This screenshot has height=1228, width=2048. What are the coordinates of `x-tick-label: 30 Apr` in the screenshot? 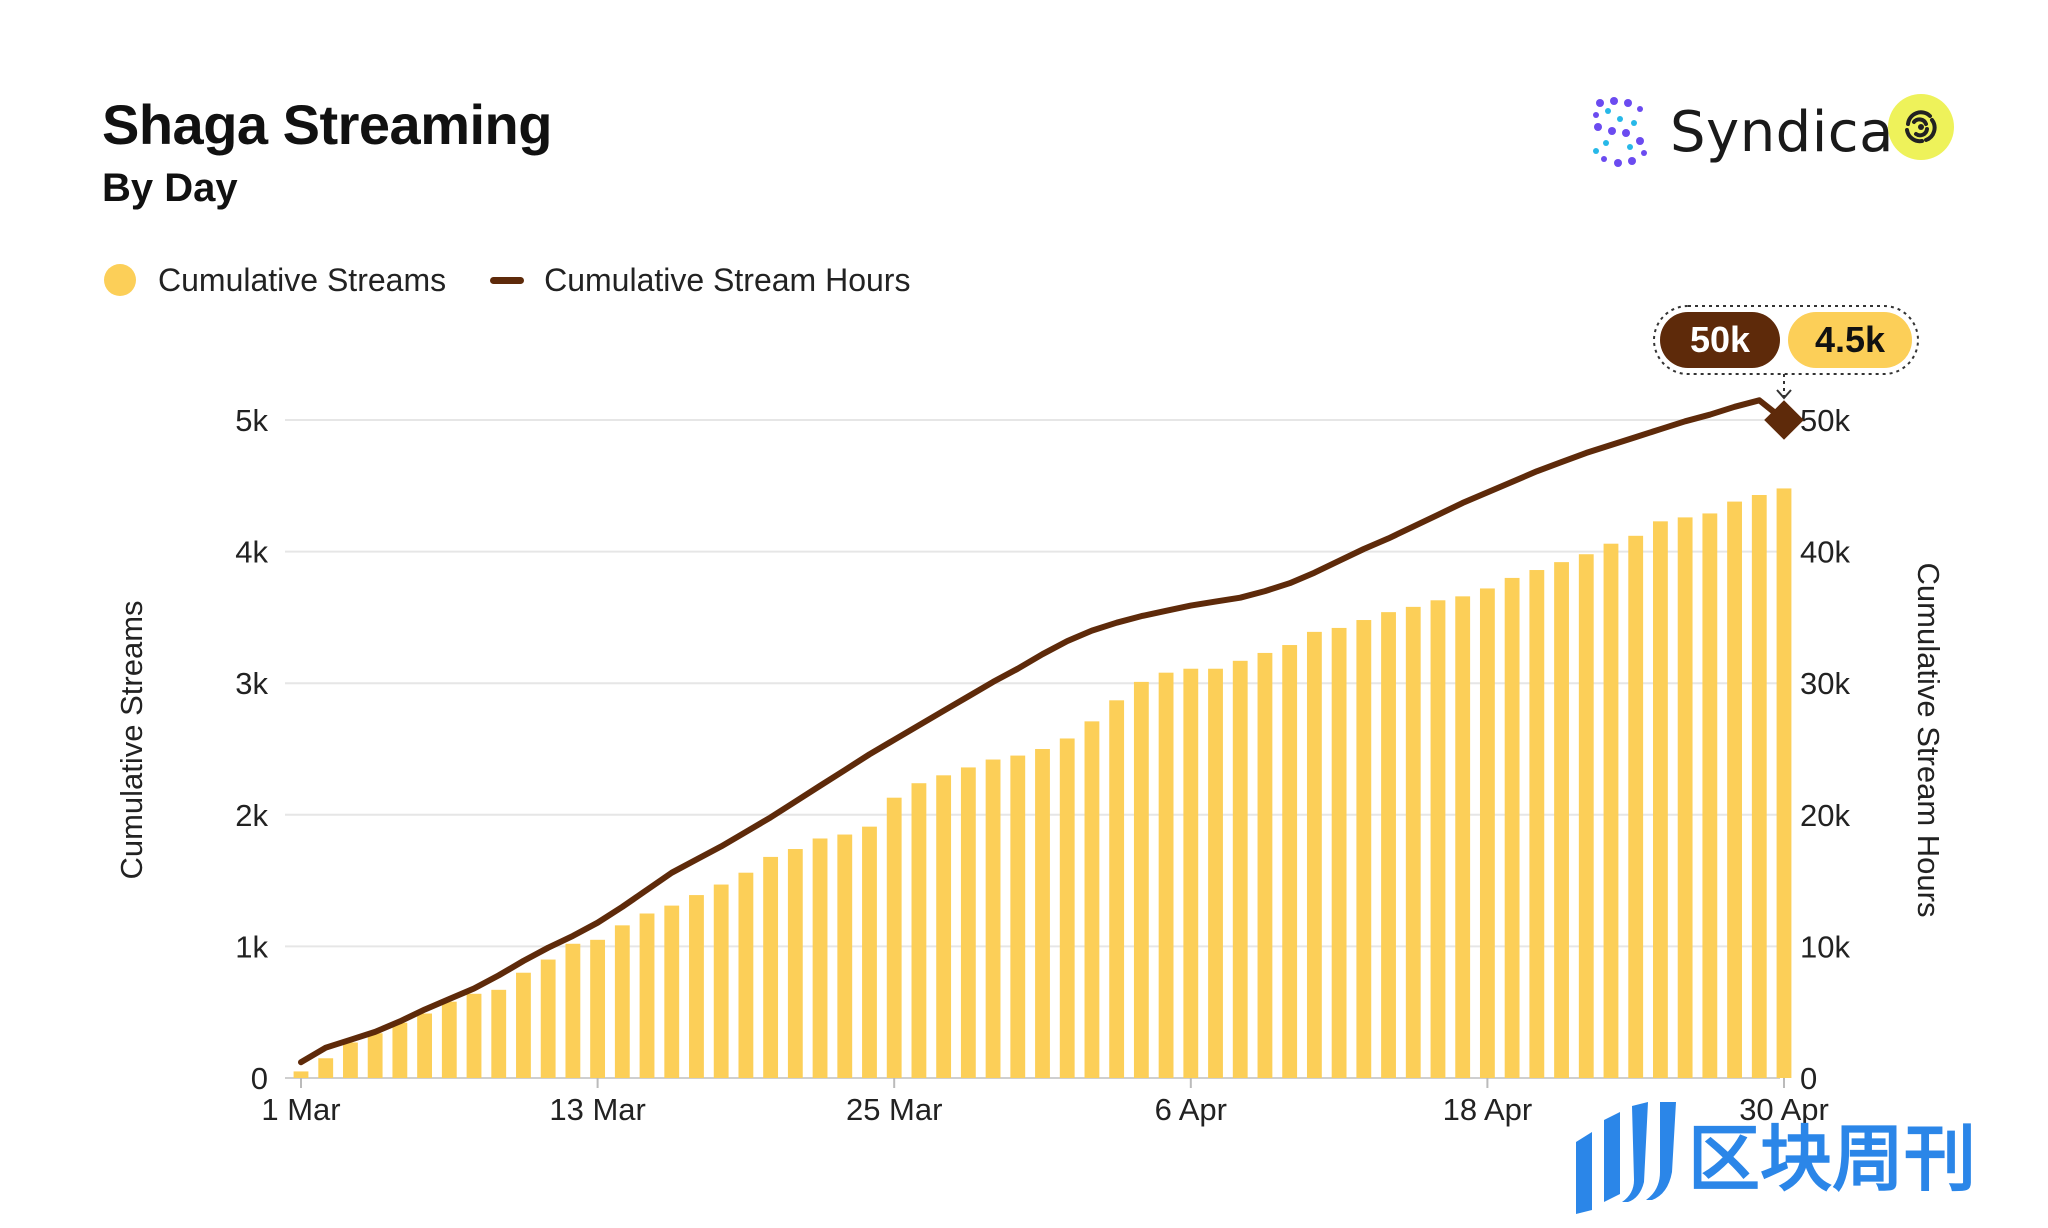 It's located at (1784, 1109).